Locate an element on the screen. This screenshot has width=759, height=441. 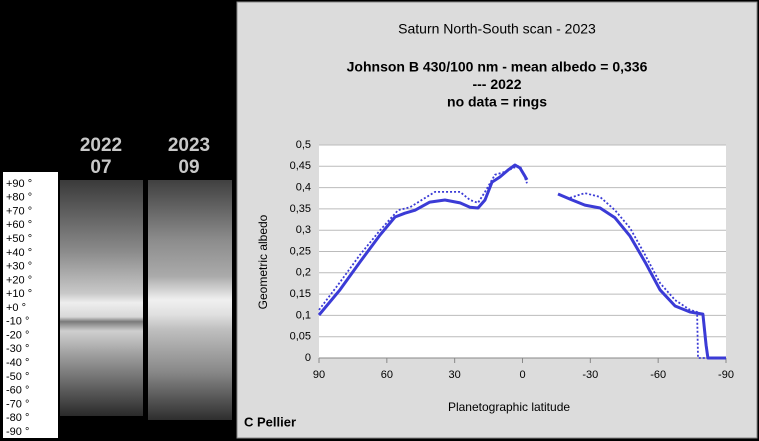
scan-strip-2023 is located at coordinates (190, 300).